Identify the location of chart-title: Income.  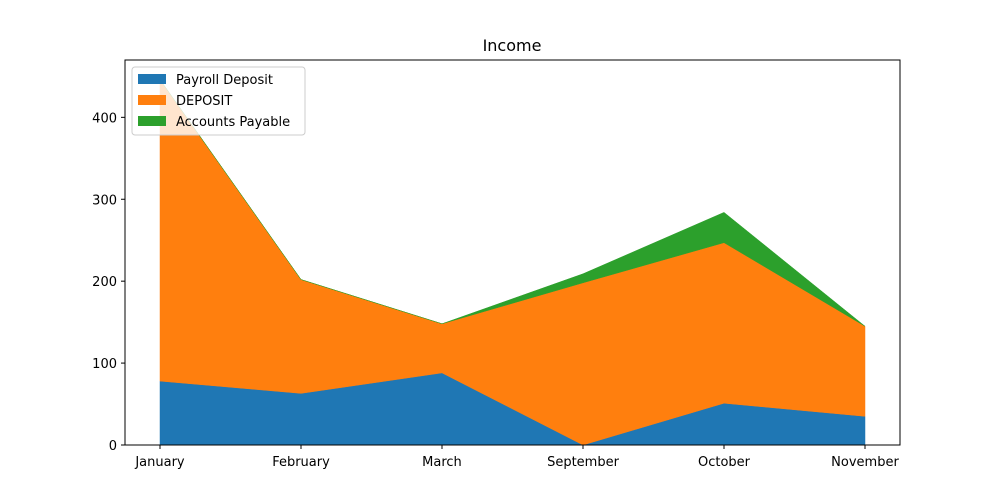
(512, 45).